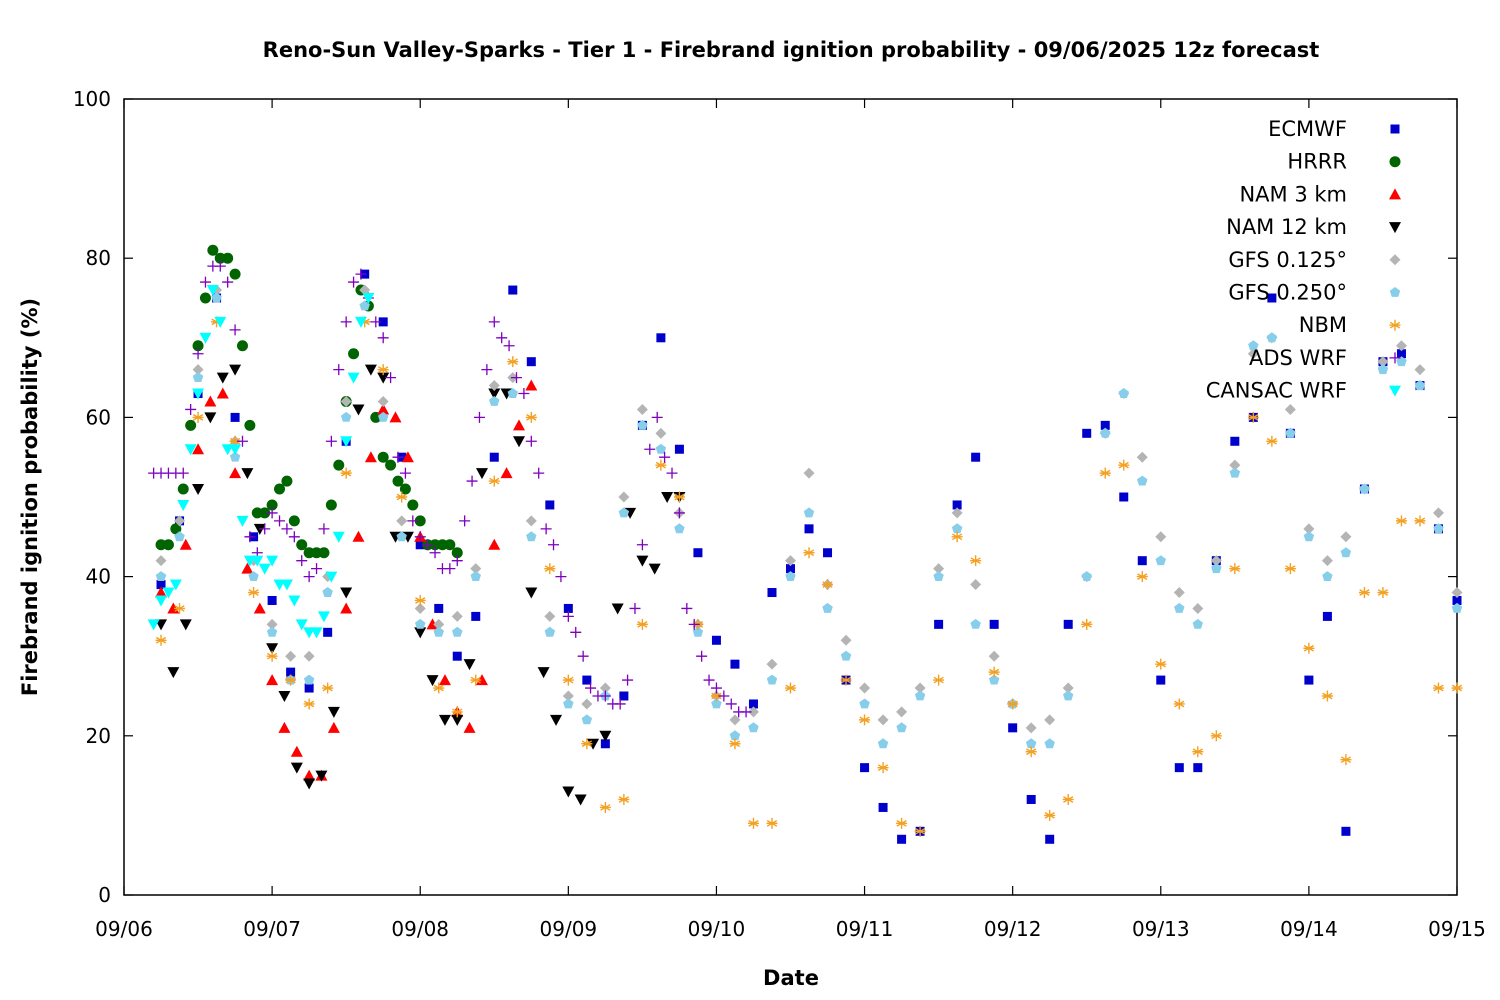  What do you see at coordinates (98, 258) in the screenshot?
I see `y-tick-label: 80` at bounding box center [98, 258].